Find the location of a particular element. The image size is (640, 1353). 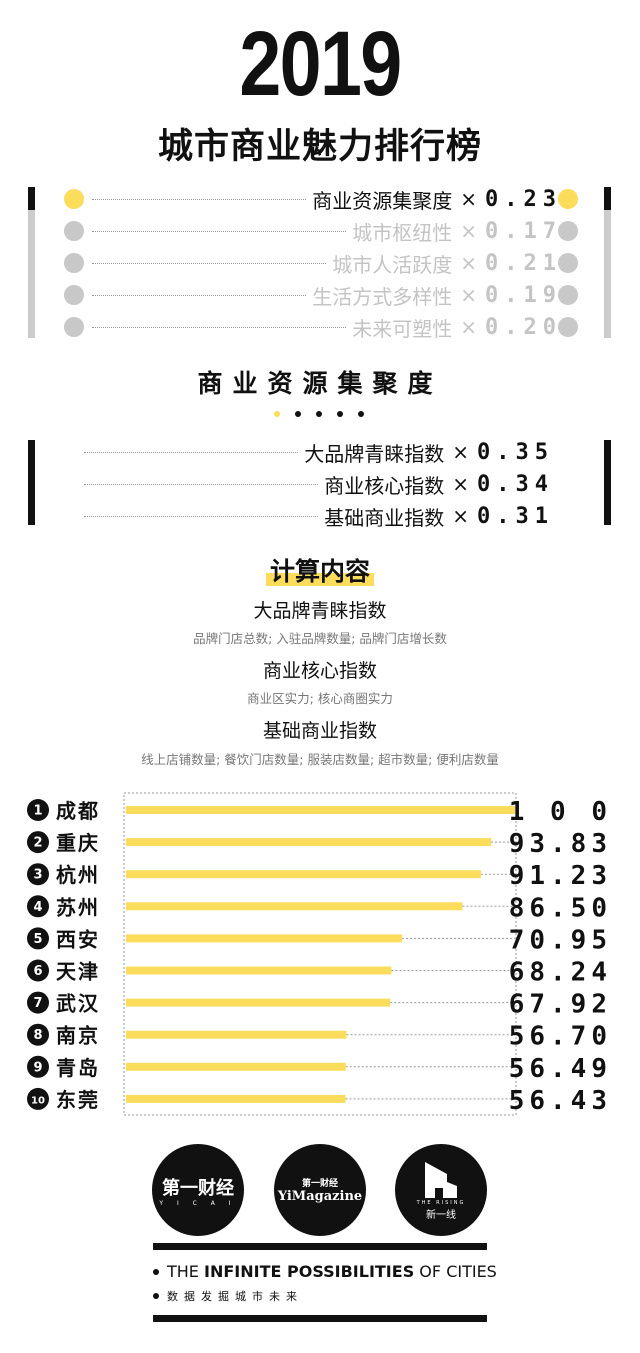

logo-sub: YiMagazine is located at coordinates (320, 1196).